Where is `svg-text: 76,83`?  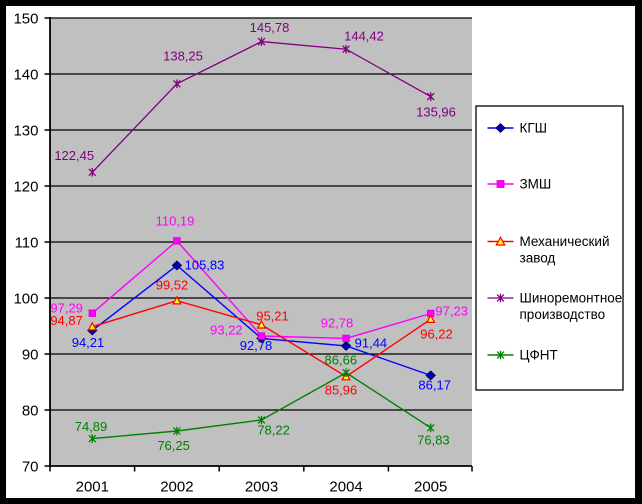
svg-text: 76,83 is located at coordinates (433, 440).